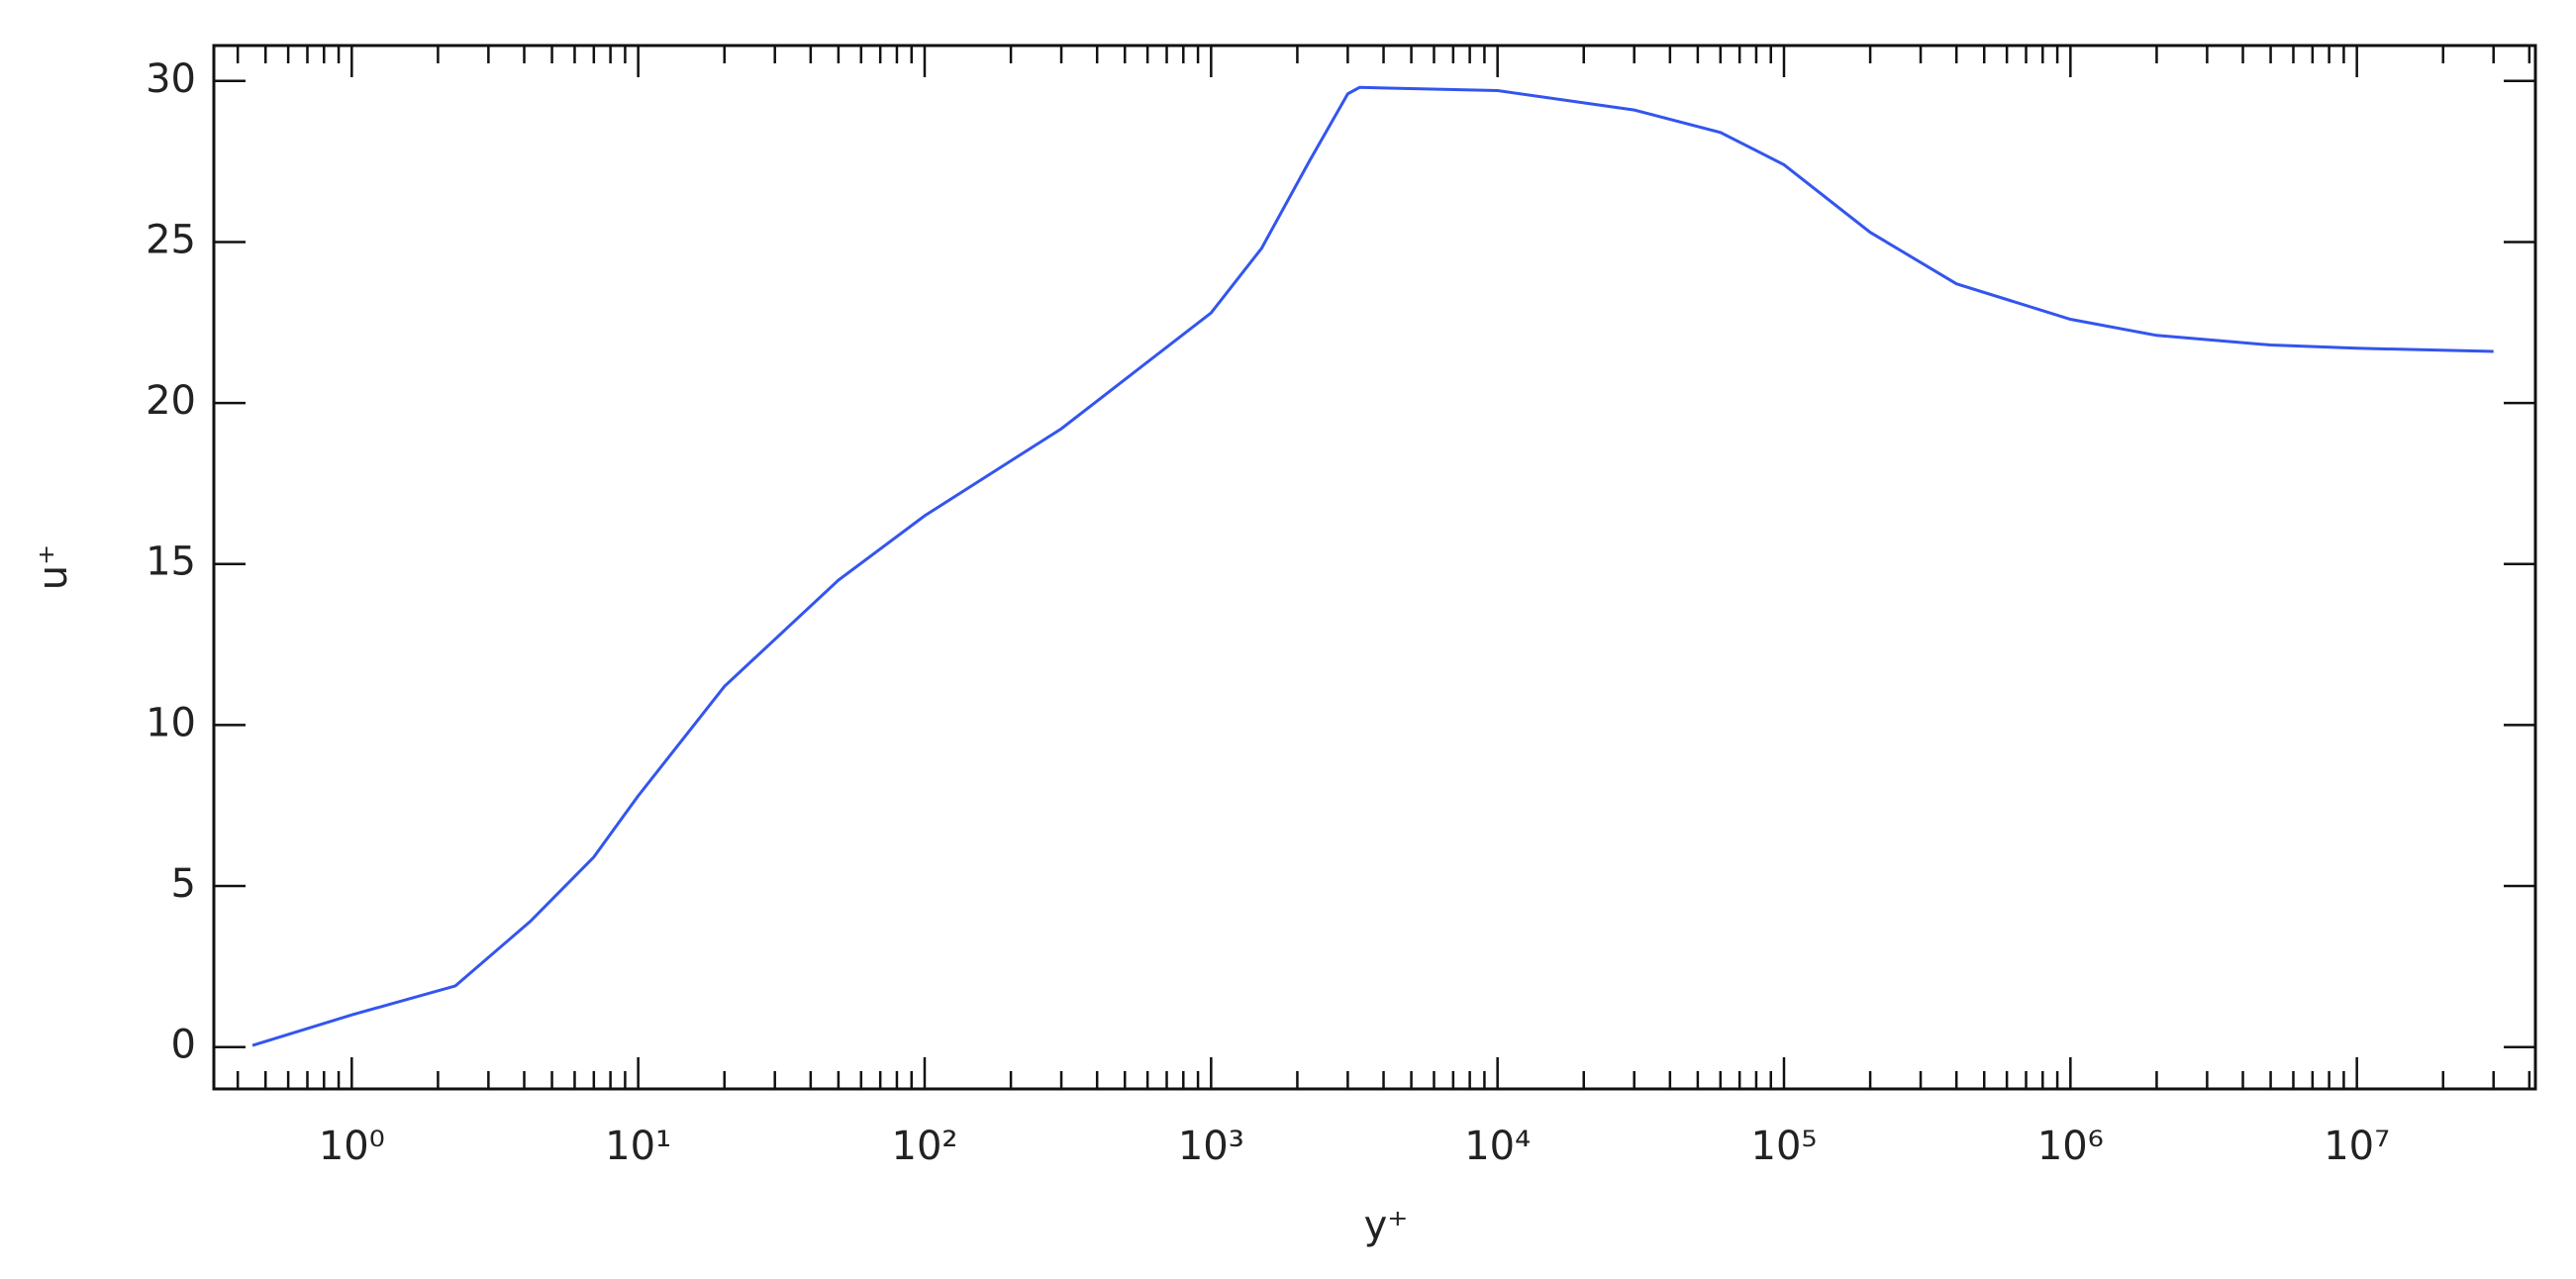 Image resolution: width=2576 pixels, height=1279 pixels. Describe the element at coordinates (352, 1146) in the screenshot. I see `x-tick-label: 10⁰` at that location.